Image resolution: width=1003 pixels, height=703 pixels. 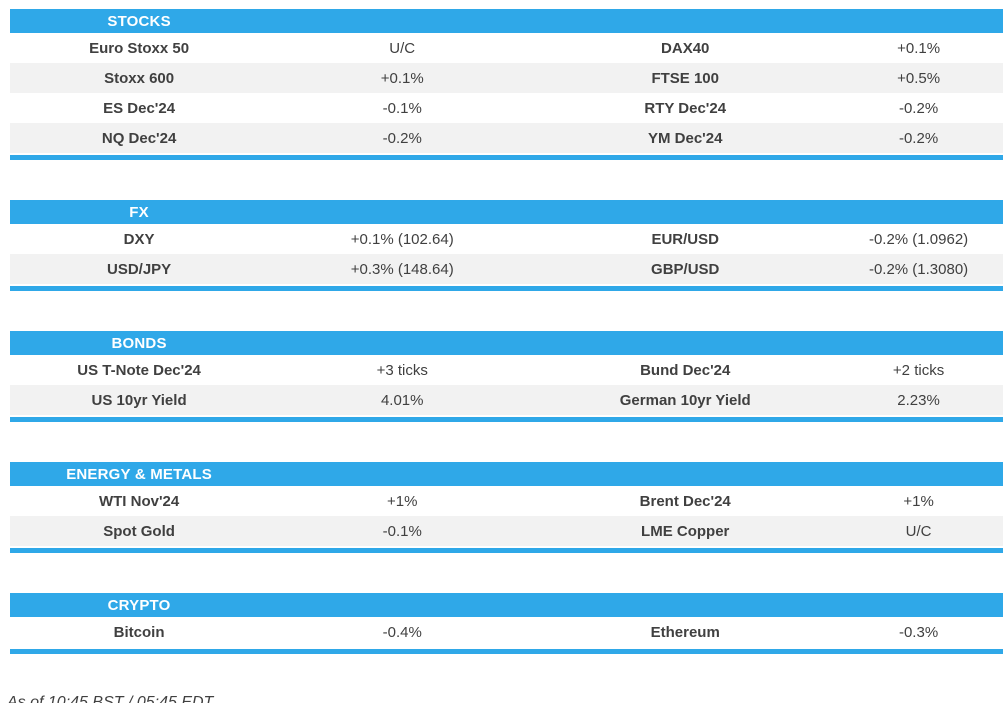 What do you see at coordinates (918, 400) in the screenshot?
I see `instrument-change: 2.23%` at bounding box center [918, 400].